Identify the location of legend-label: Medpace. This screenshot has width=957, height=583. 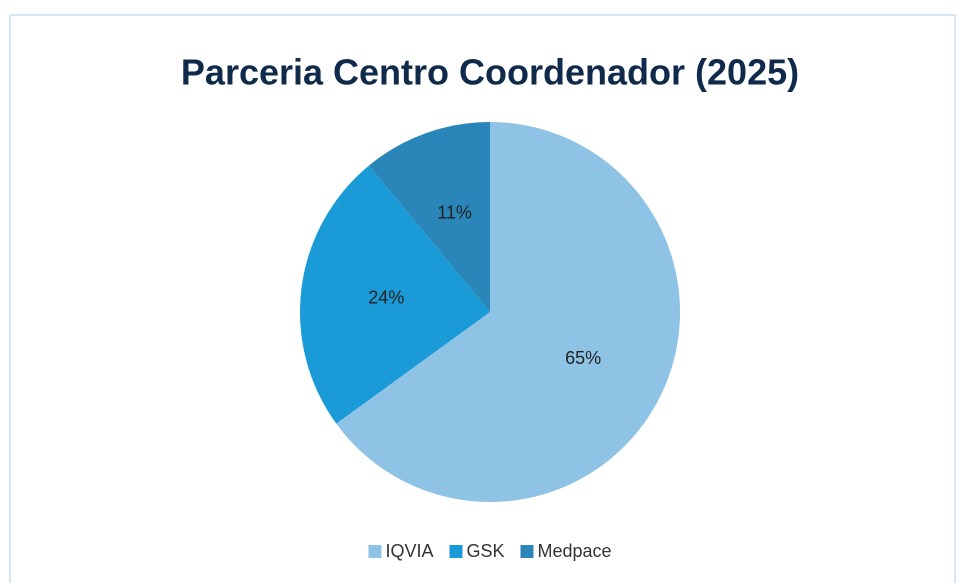
(574, 551).